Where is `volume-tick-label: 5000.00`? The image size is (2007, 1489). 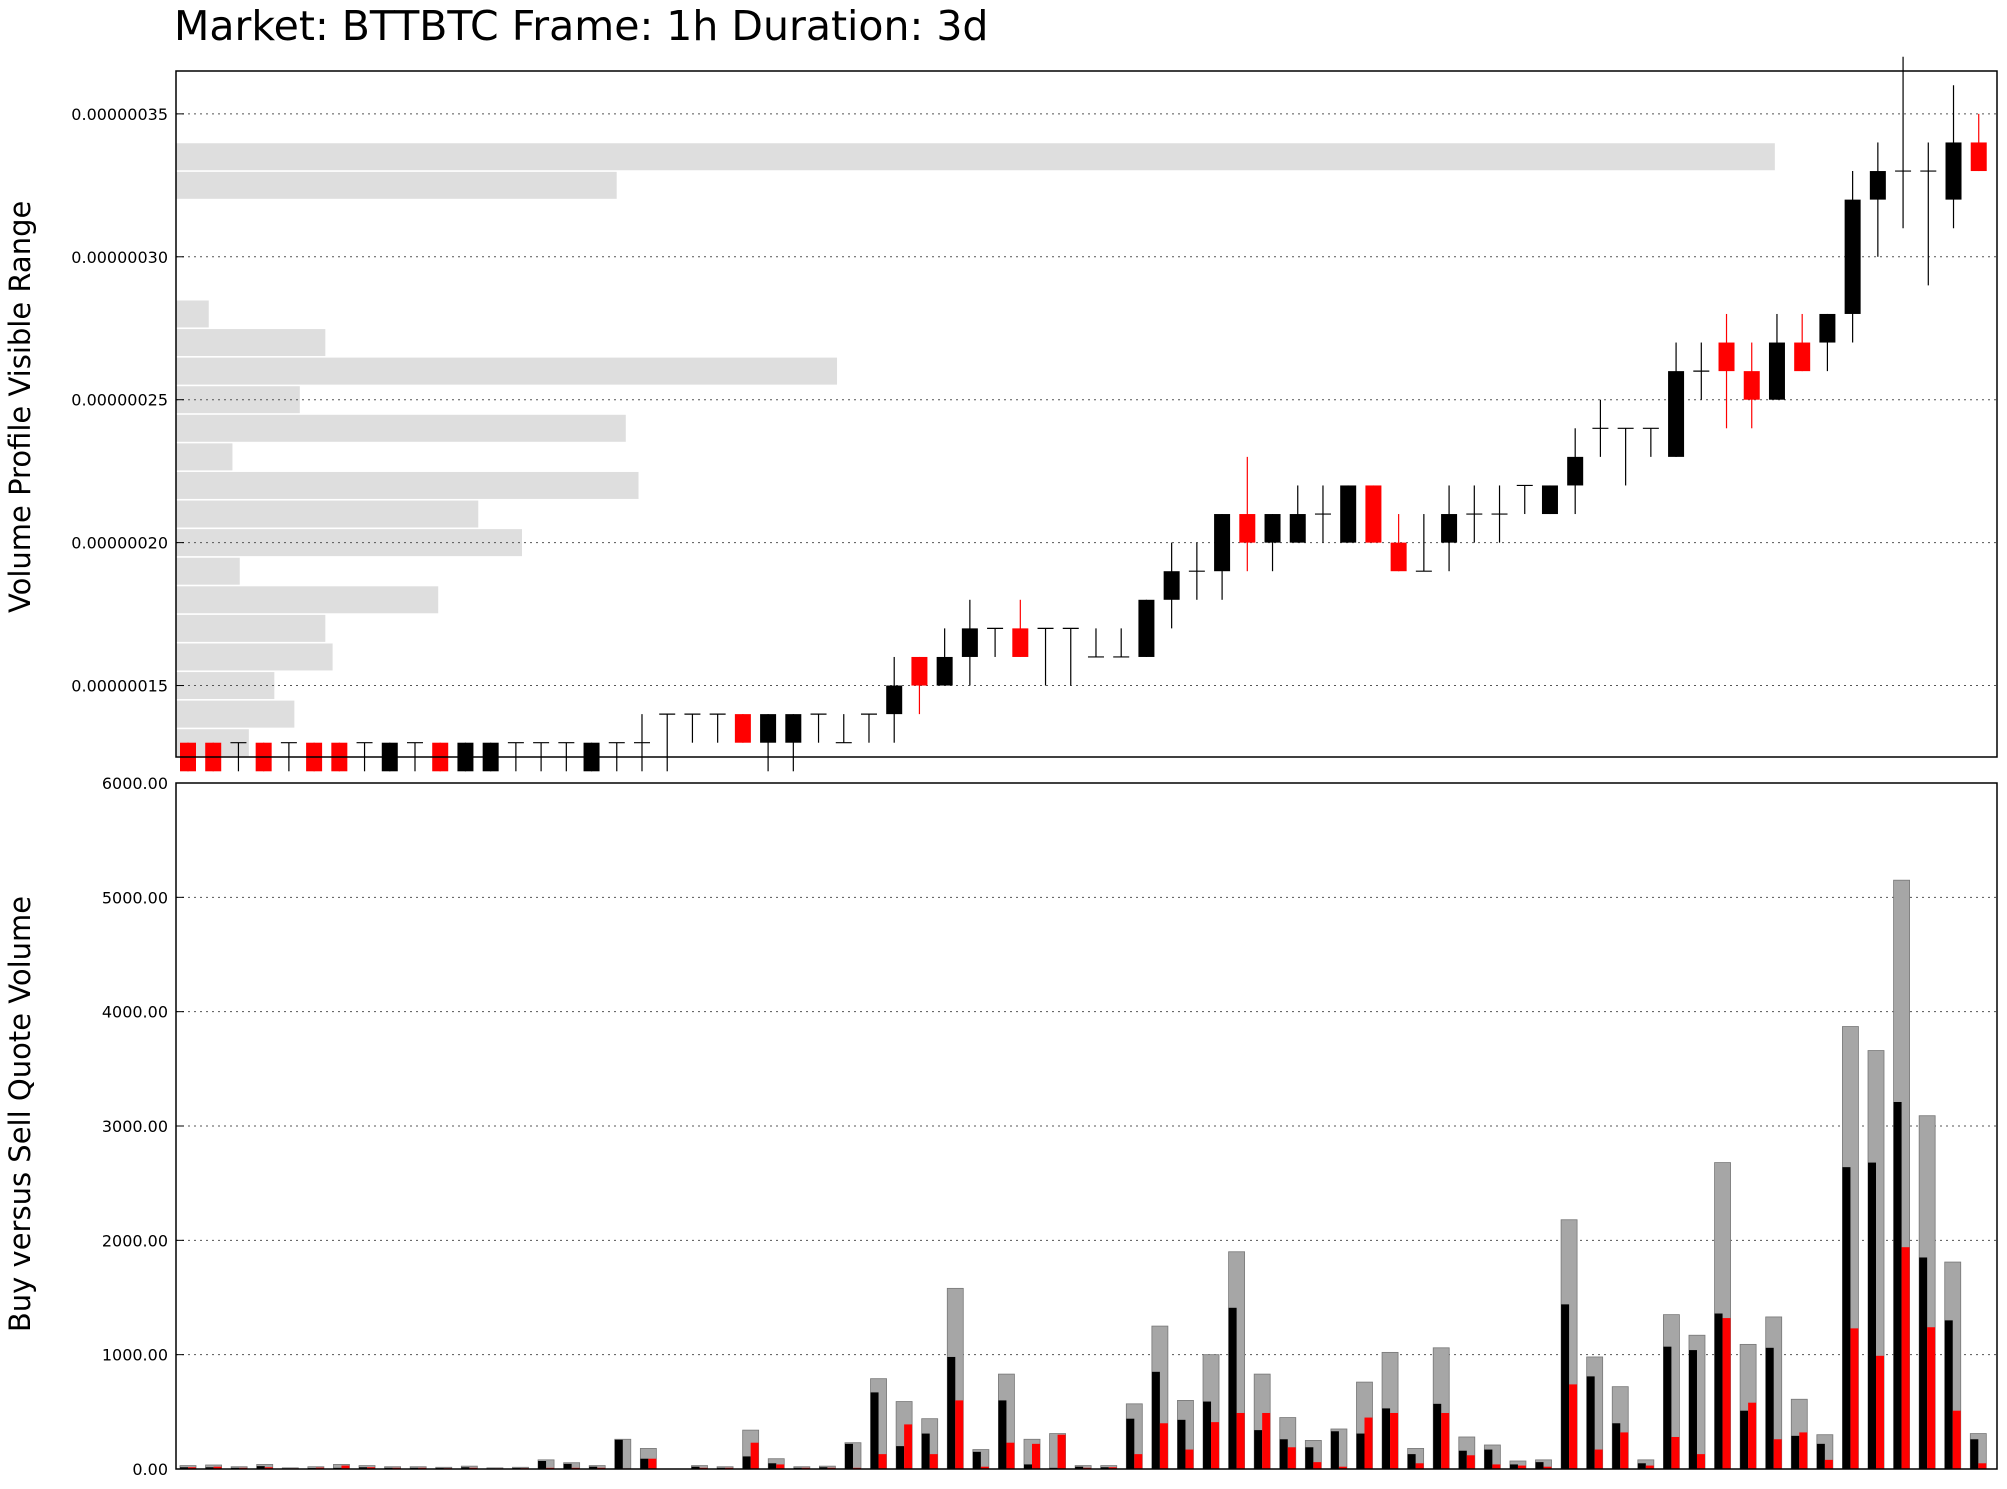
volume-tick-label: 5000.00 is located at coordinates (135, 897).